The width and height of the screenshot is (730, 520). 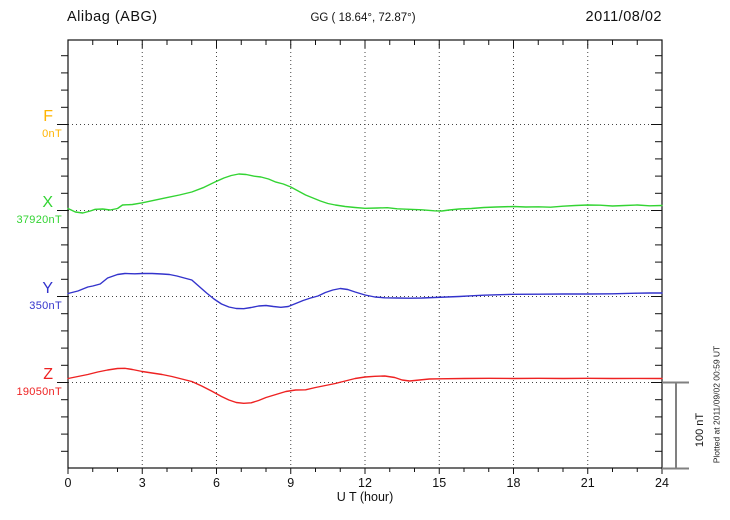 What do you see at coordinates (513, 483) in the screenshot?
I see `x-tick-label: 18` at bounding box center [513, 483].